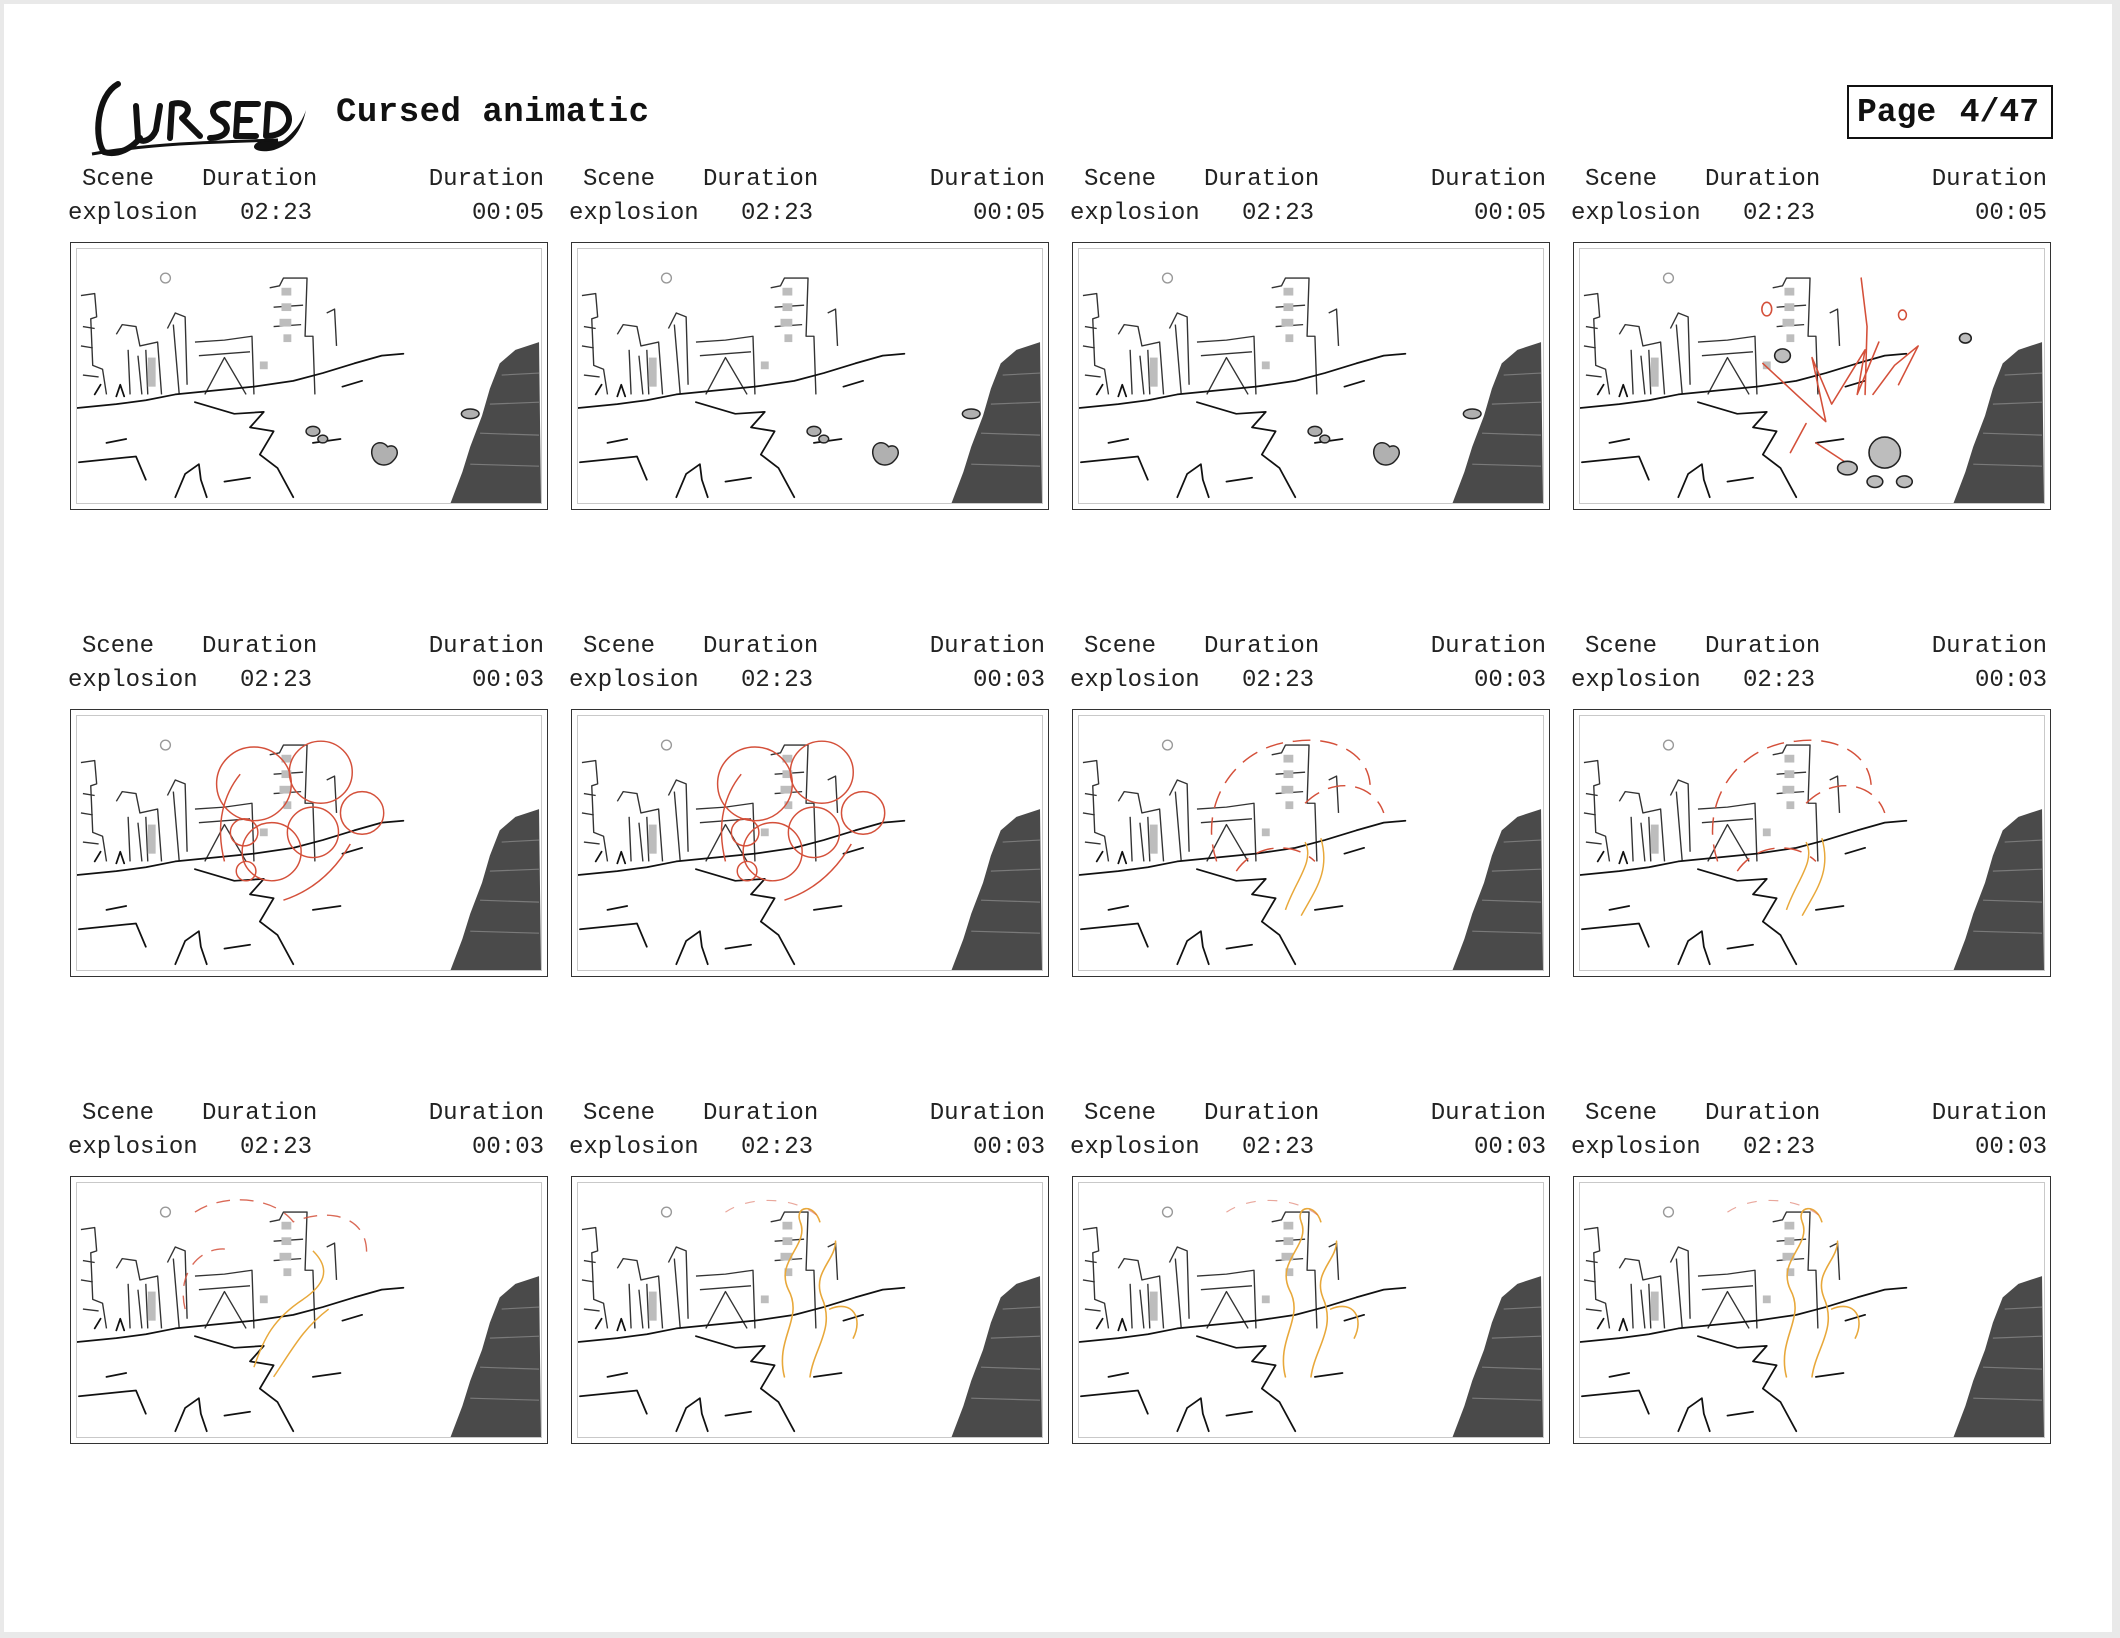  I want to click on document-title: Cursed animatic, so click(493, 113).